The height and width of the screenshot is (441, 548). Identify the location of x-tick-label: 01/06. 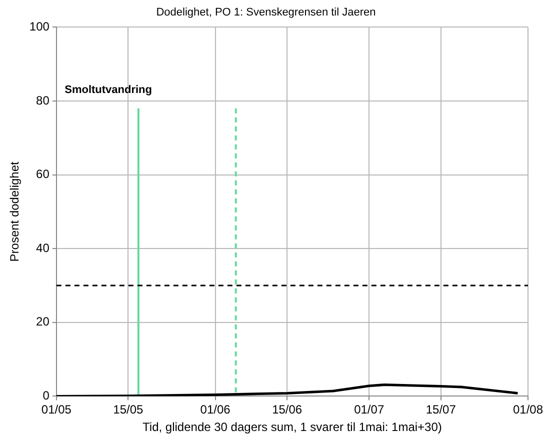
(215, 409).